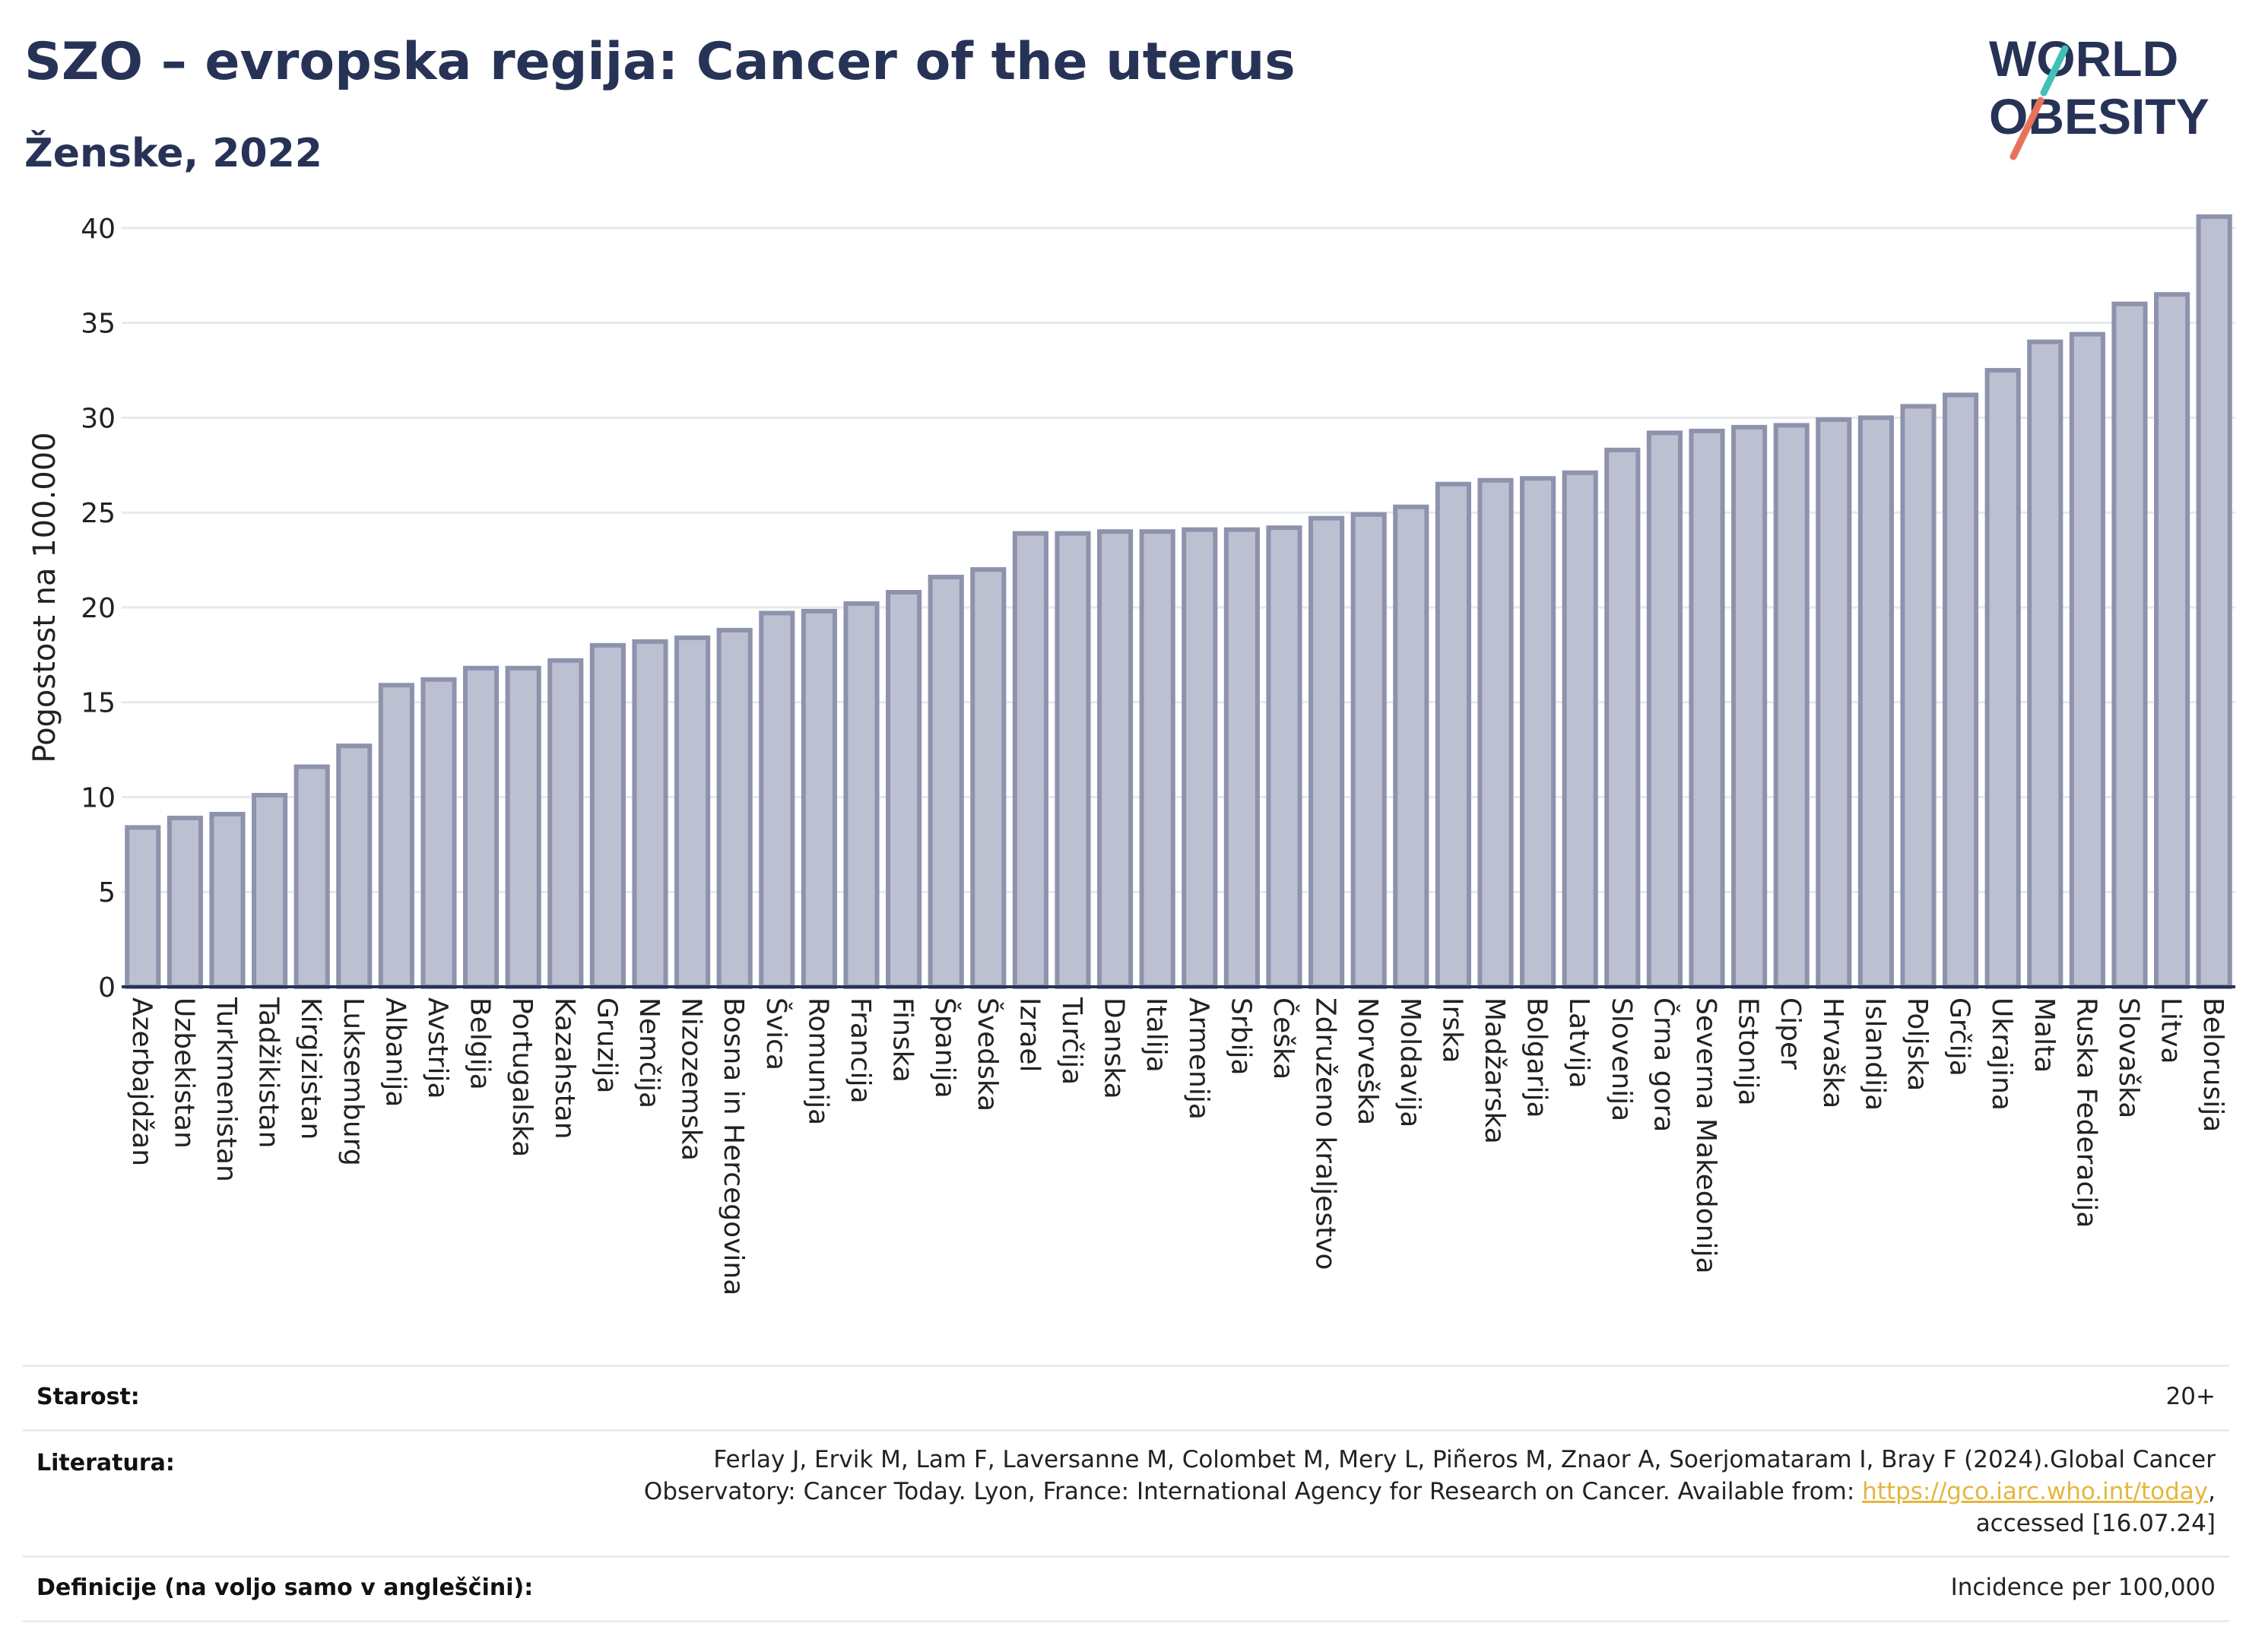  What do you see at coordinates (99, 513) in the screenshot?
I see `y-tick-label: 25` at bounding box center [99, 513].